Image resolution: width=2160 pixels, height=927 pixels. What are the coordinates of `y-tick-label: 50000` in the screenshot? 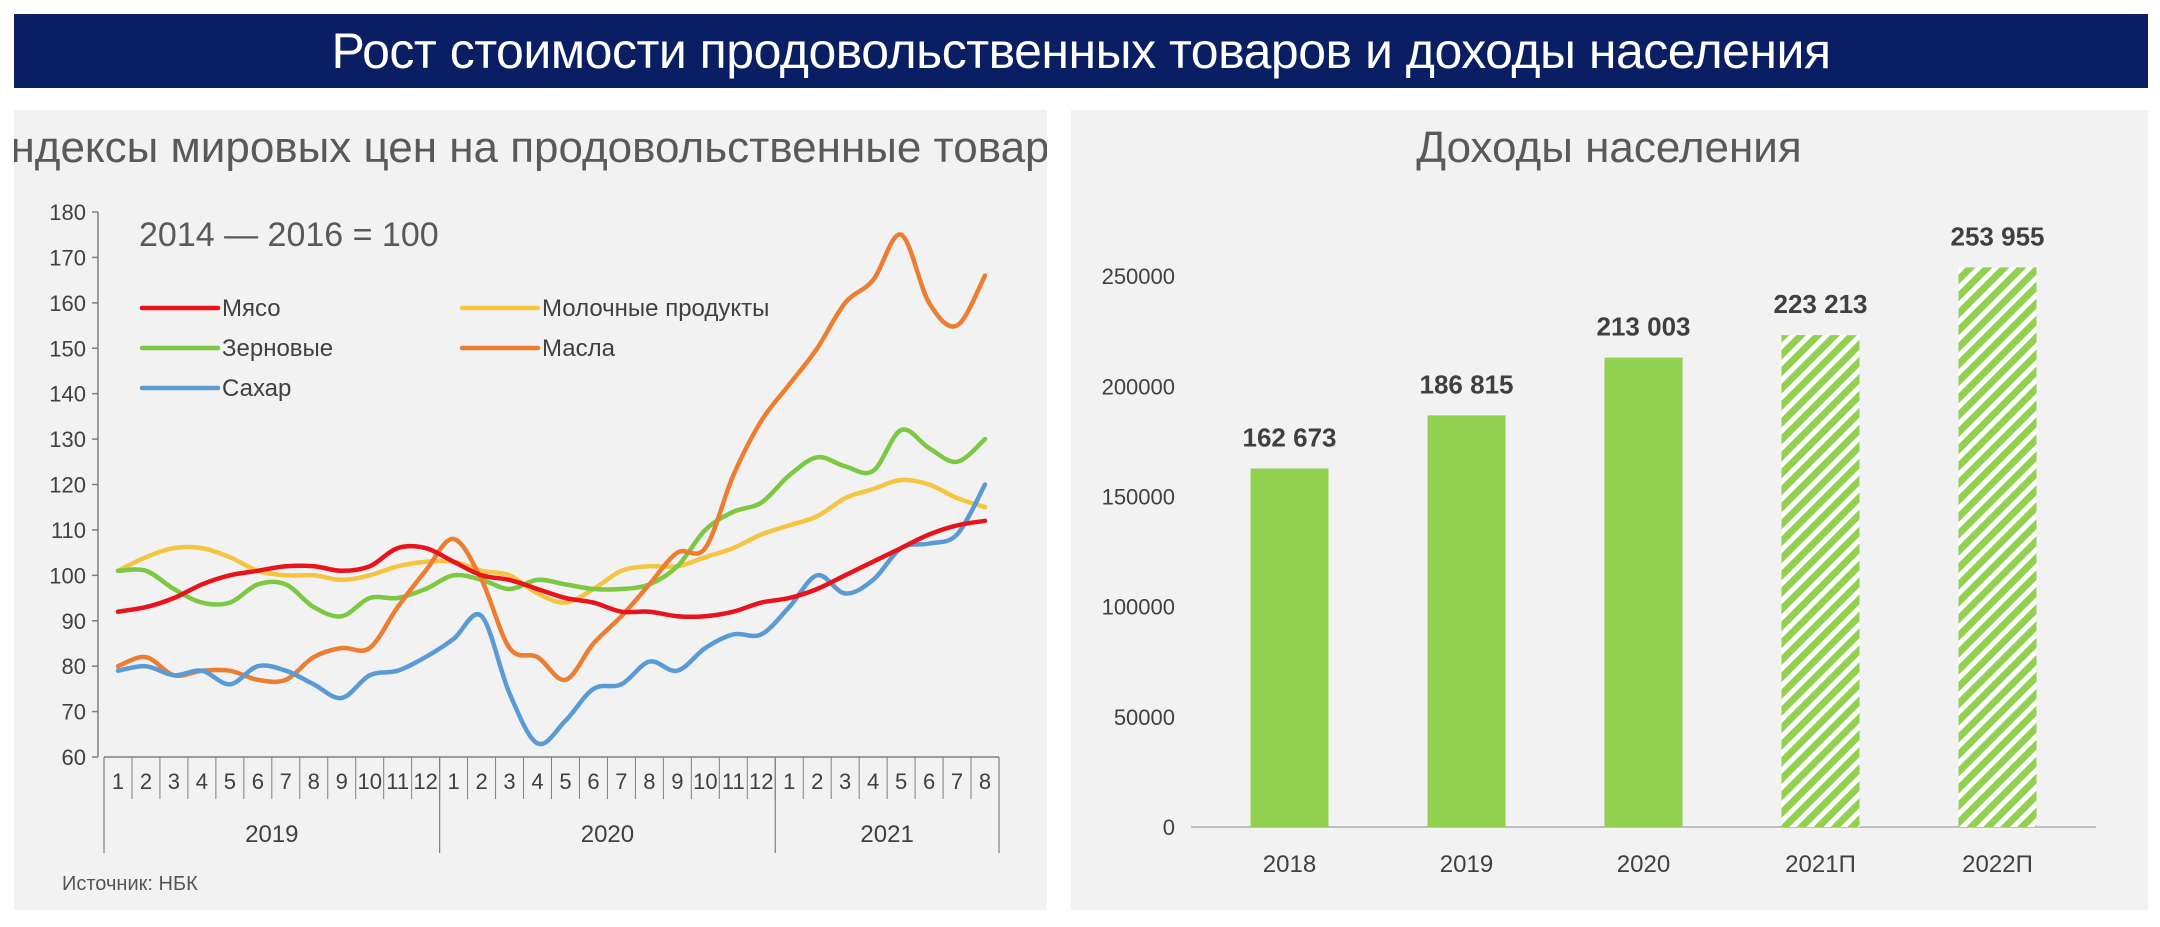 It's located at (1144, 717).